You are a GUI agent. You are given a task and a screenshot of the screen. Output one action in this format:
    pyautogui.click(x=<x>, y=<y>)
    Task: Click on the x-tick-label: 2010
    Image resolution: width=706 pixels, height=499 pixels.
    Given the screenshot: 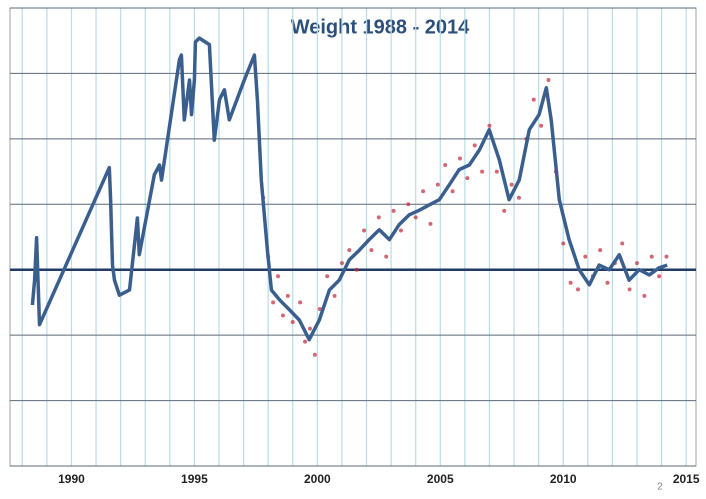 What is the action you would take?
    pyautogui.click(x=563, y=479)
    